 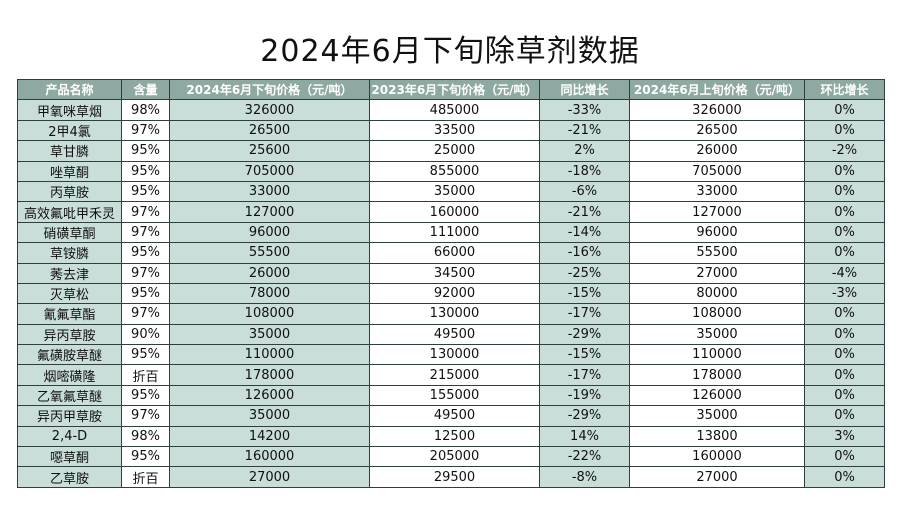 I want to click on table-row: 草甘膦 95% 25600 25000 2% 26000 -2%, so click(x=451, y=151).